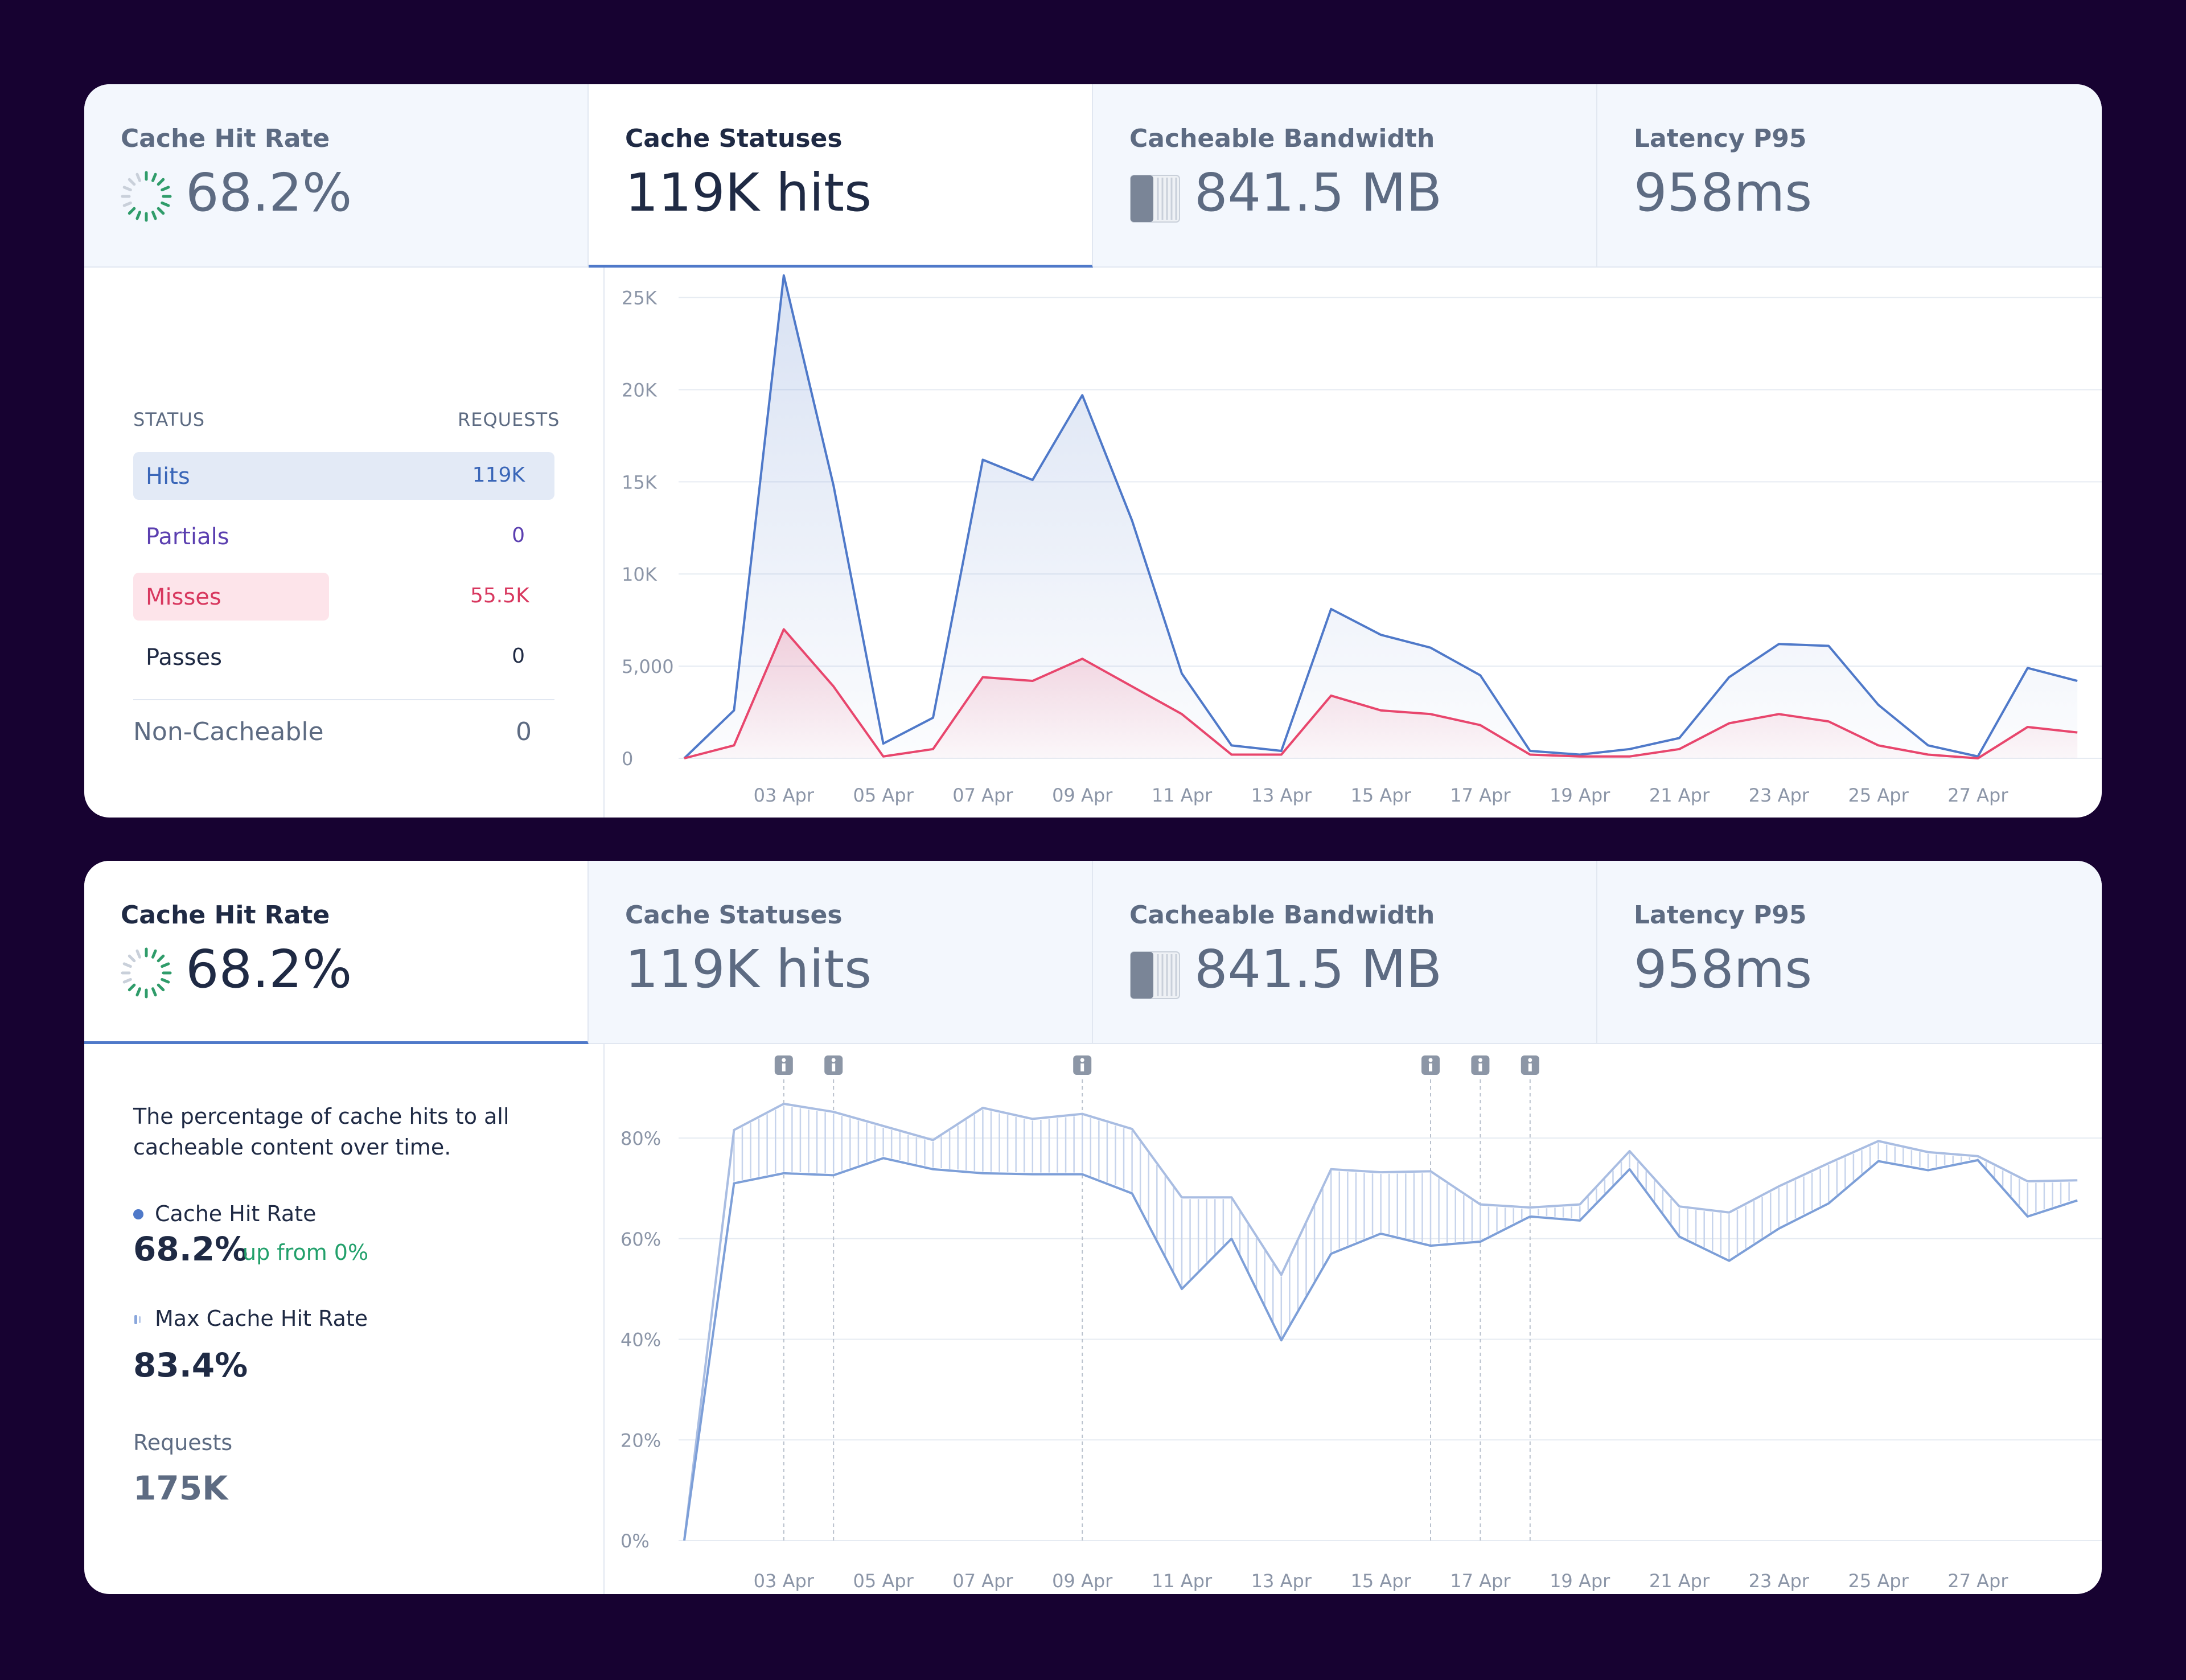 The width and height of the screenshot is (2186, 1680). I want to click on requests-column-header: REQUESTS, so click(509, 419).